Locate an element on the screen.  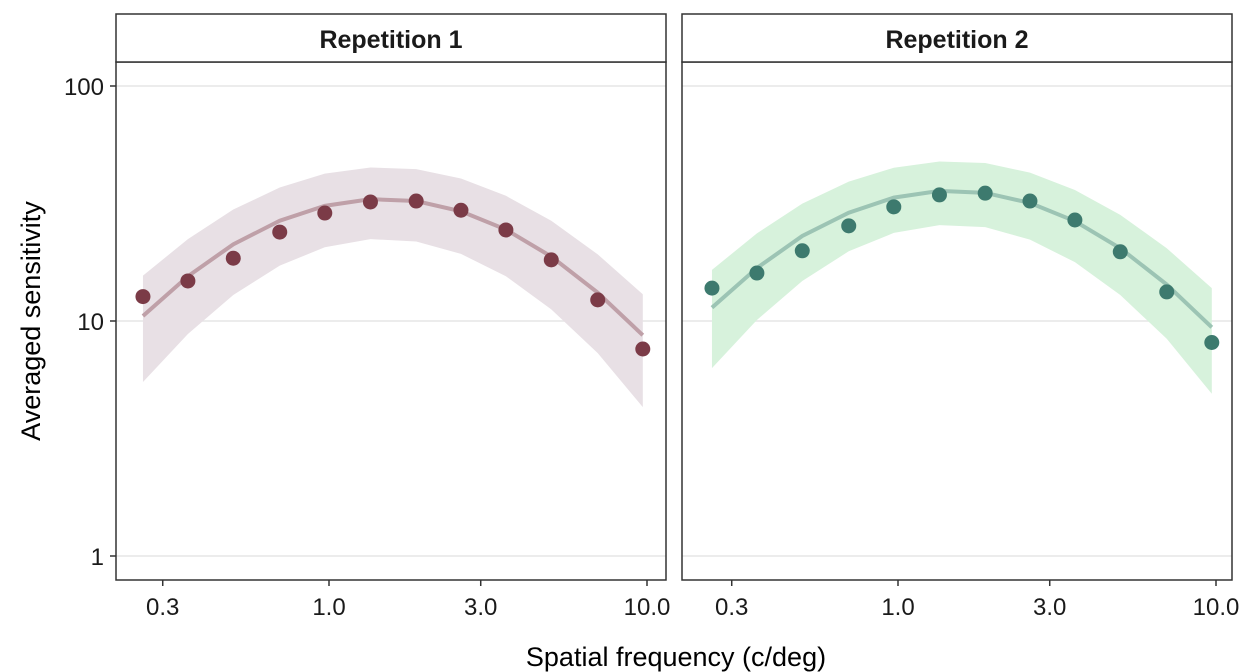
facet-title: Repetition 2 is located at coordinates (956, 40).